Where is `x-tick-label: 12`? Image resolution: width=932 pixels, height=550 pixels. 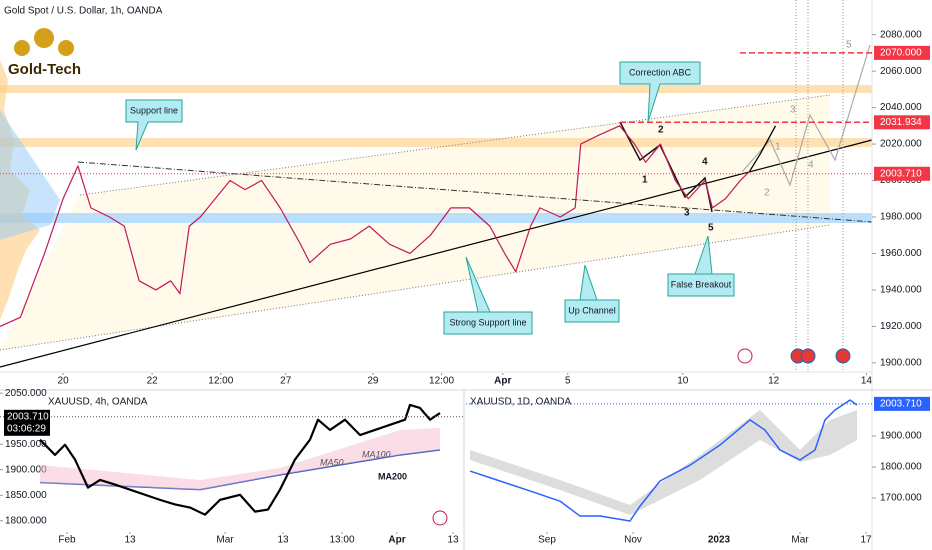 x-tick-label: 12 is located at coordinates (774, 381).